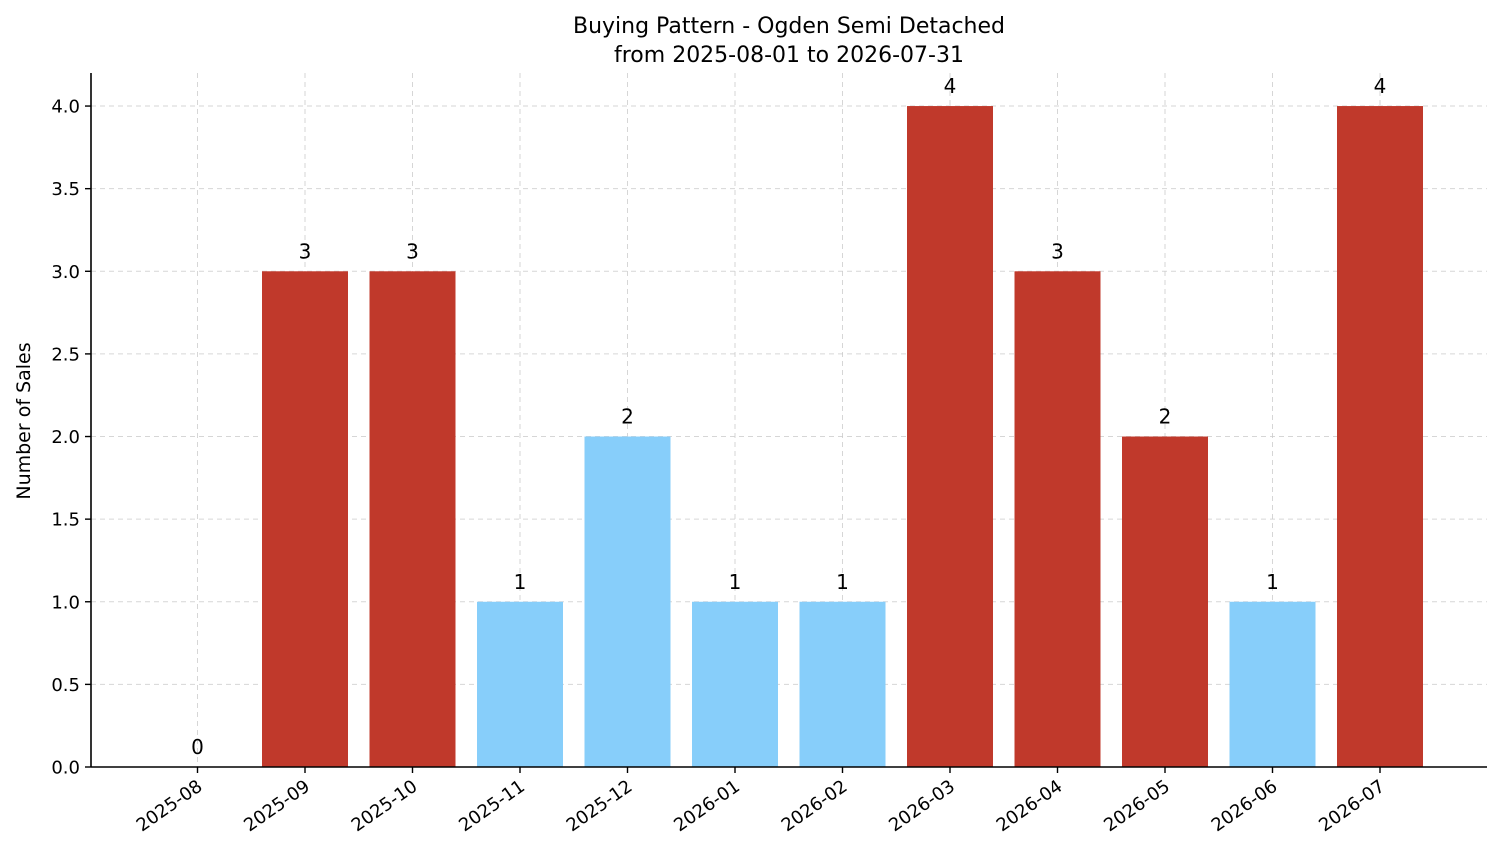 This screenshot has height=863, width=1501. I want to click on x-tick-label: 2025-09, so click(277, 806).